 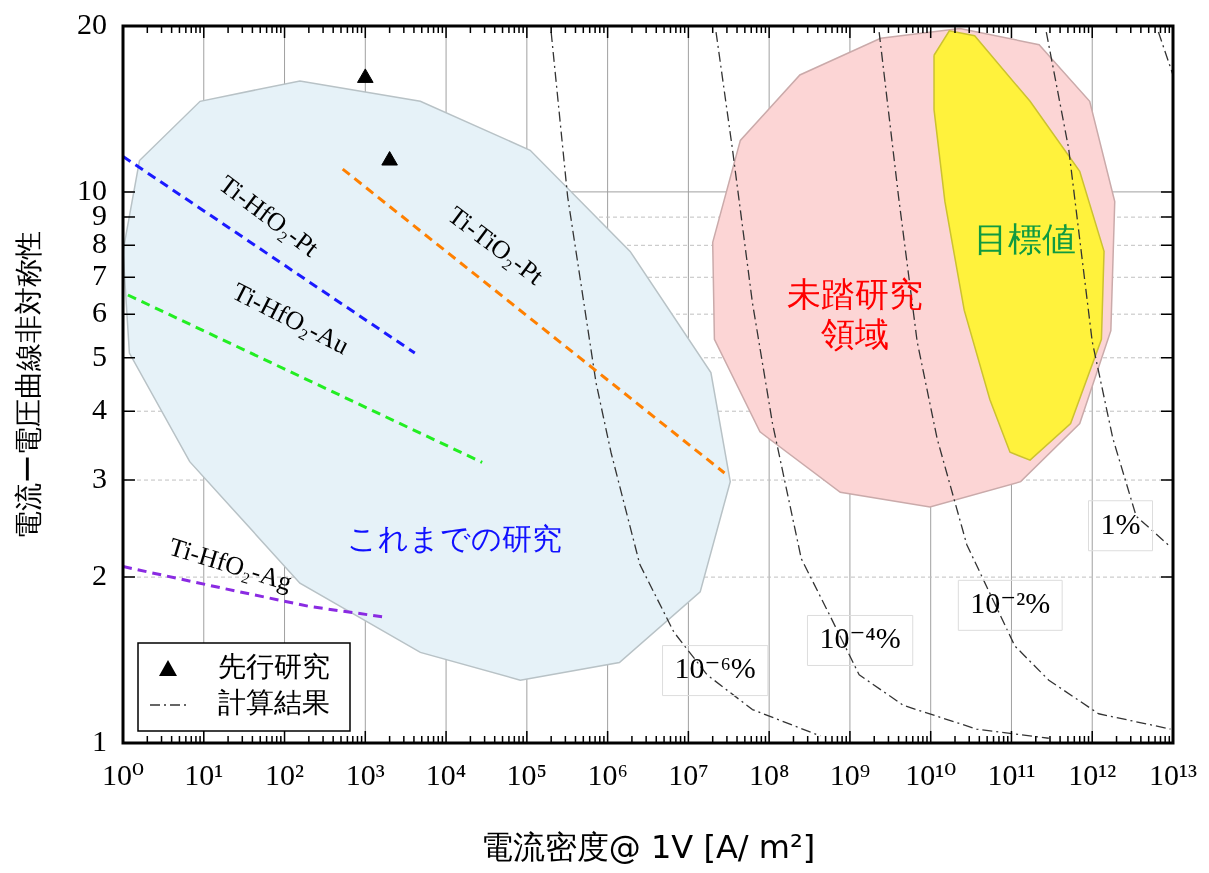 I want to click on y-tick-label: 4, so click(x=99, y=409).